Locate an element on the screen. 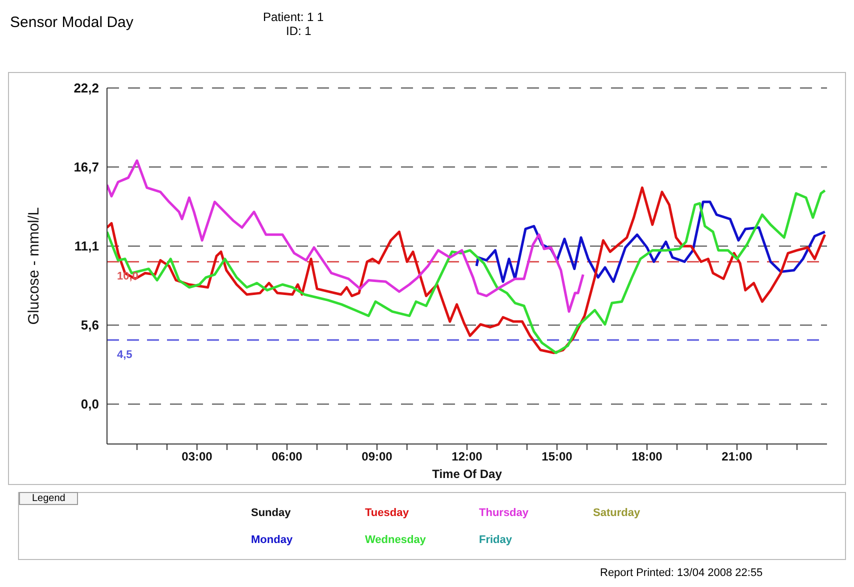  text: Patient: 1 1 is located at coordinates (293, 17).